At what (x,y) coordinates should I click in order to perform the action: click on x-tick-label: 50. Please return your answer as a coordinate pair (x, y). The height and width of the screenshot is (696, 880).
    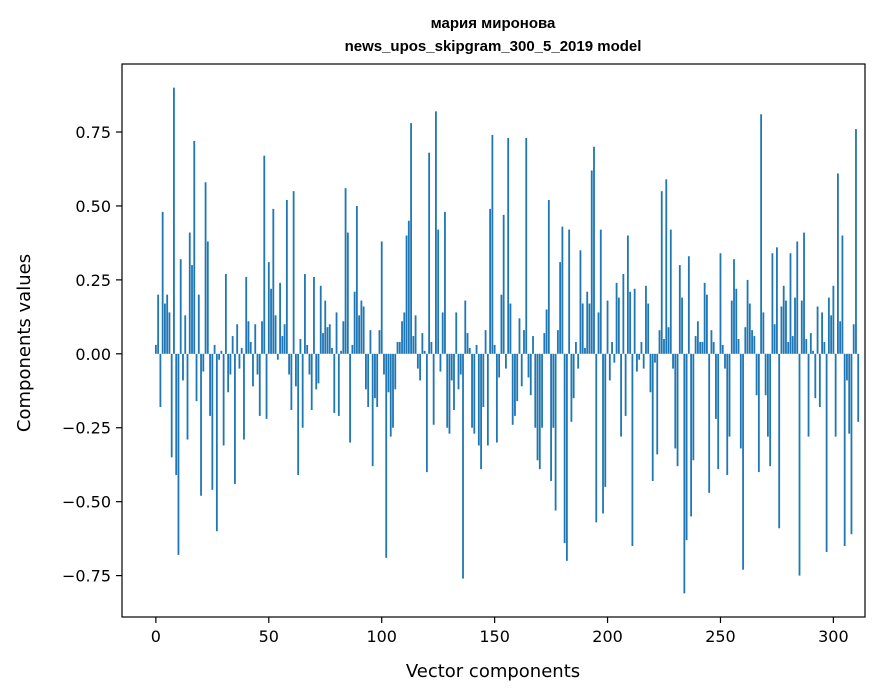
    Looking at the image, I should click on (269, 636).